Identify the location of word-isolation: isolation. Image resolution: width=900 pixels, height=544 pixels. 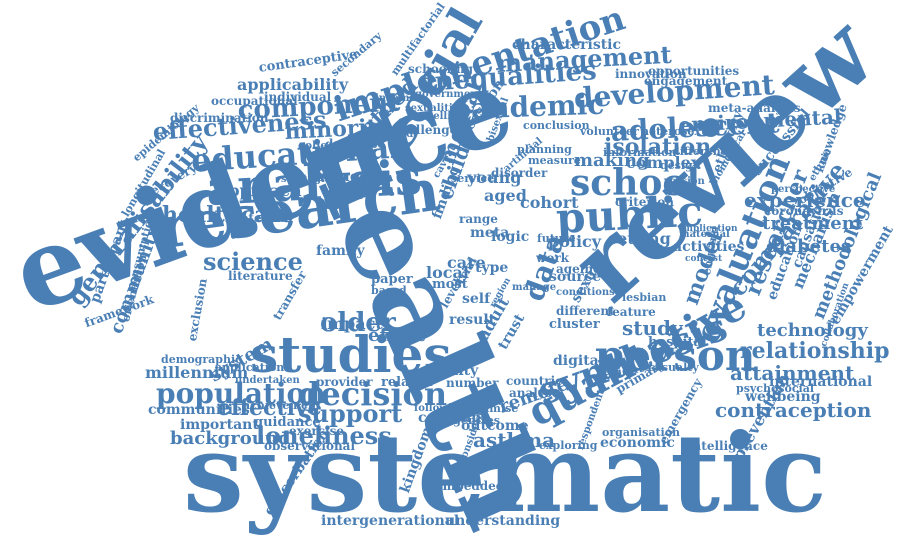
(658, 147).